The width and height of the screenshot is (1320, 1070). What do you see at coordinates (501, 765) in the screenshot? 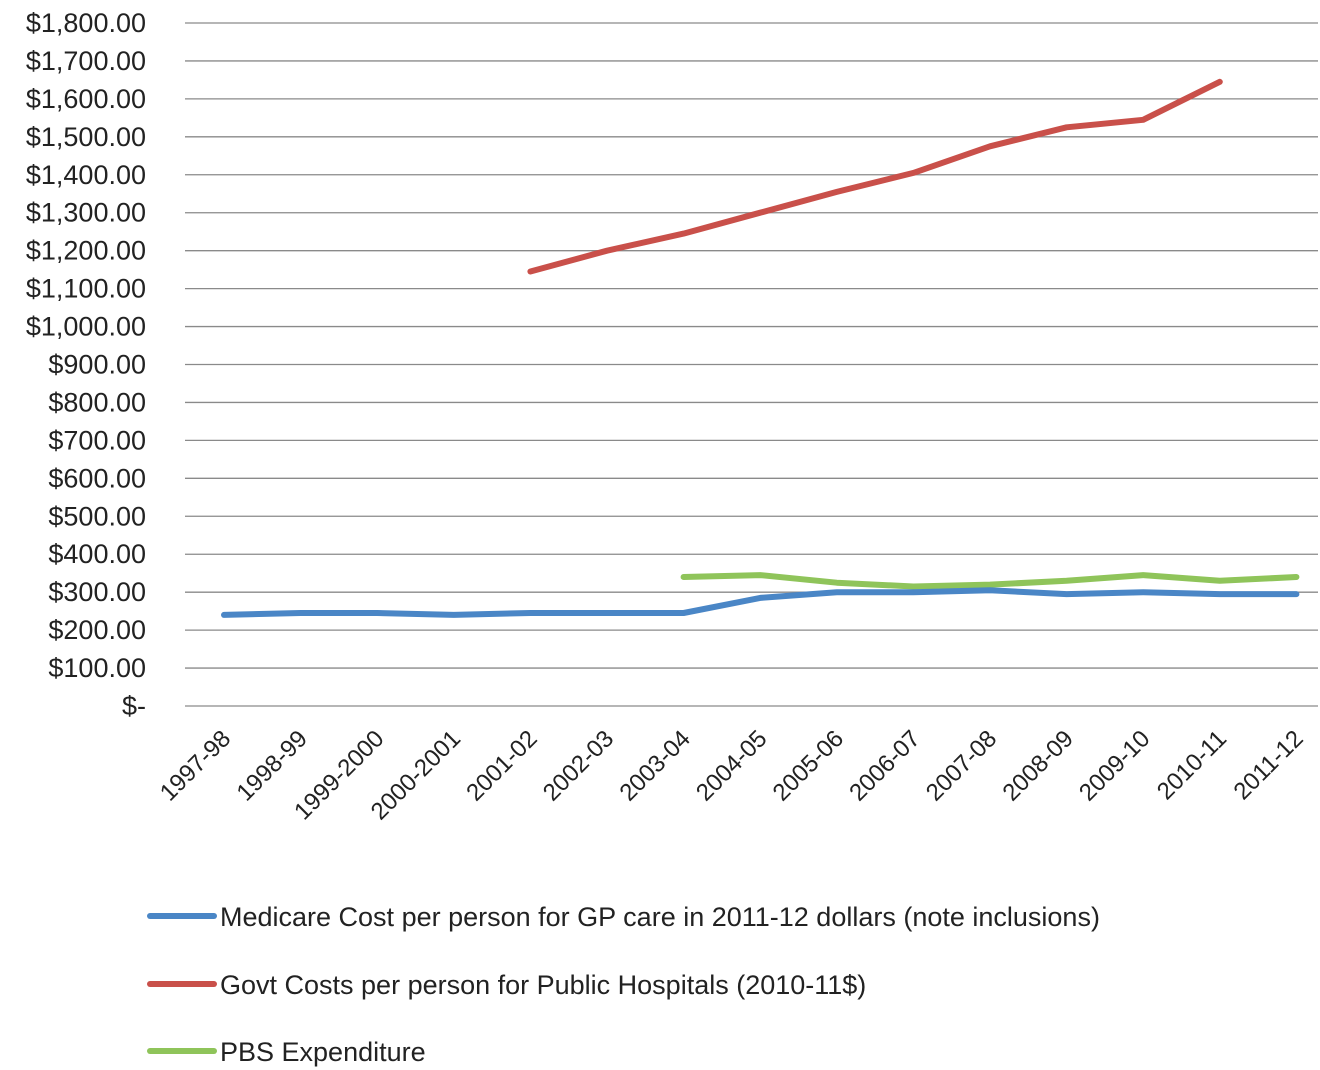
I see `x-tick-label: 2001-02` at bounding box center [501, 765].